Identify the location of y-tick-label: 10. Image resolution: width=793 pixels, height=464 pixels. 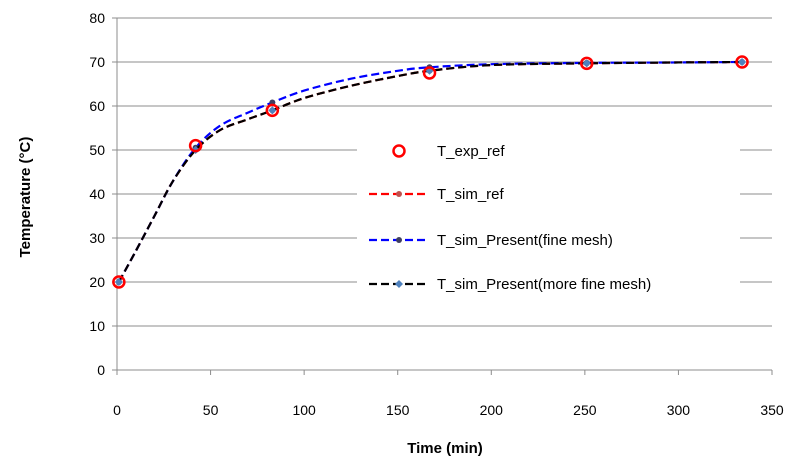
(97, 326).